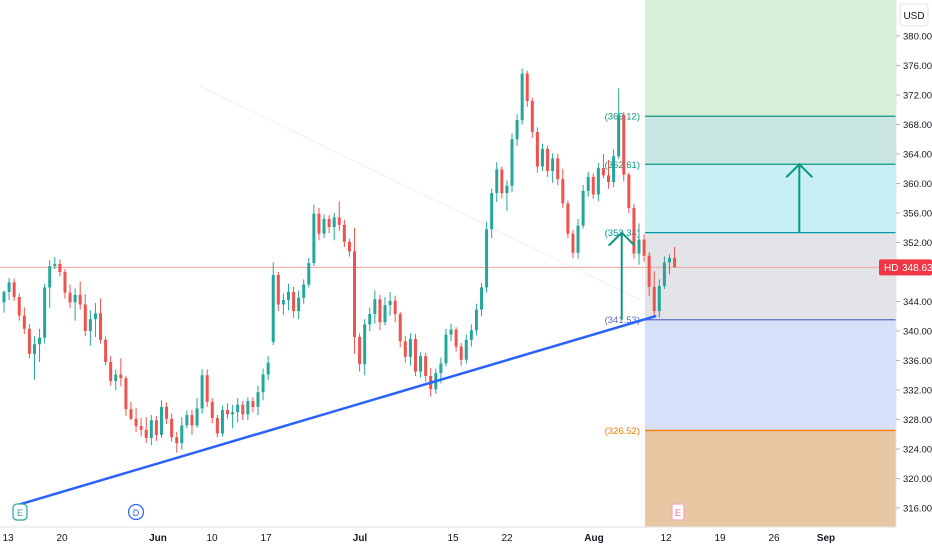 This screenshot has width=932, height=555. What do you see at coordinates (826, 538) in the screenshot?
I see `x-tick-label: Sep` at bounding box center [826, 538].